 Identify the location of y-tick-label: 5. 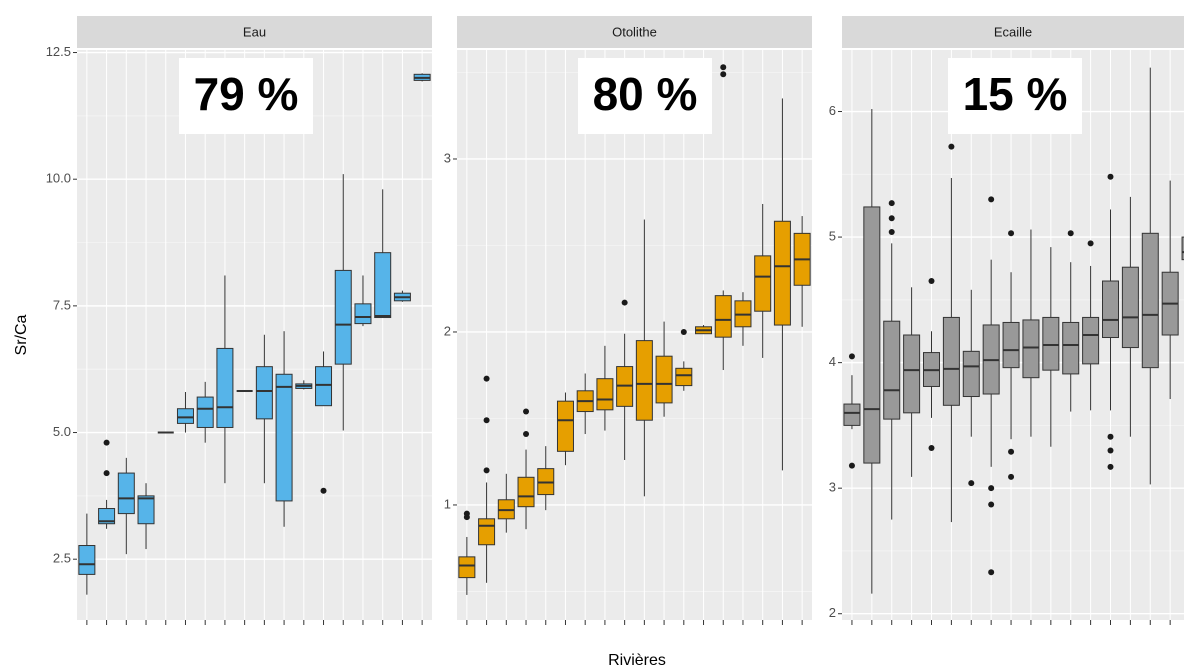
(832, 236).